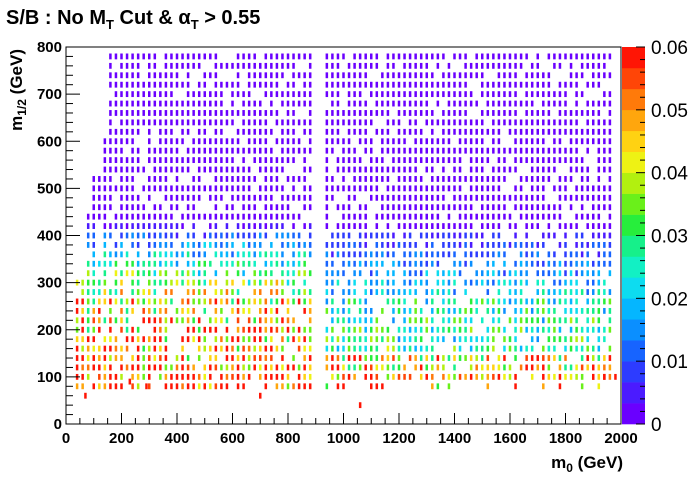  Describe the element at coordinates (398, 438) in the screenshot. I see `x-tick-label: 1200` at that location.